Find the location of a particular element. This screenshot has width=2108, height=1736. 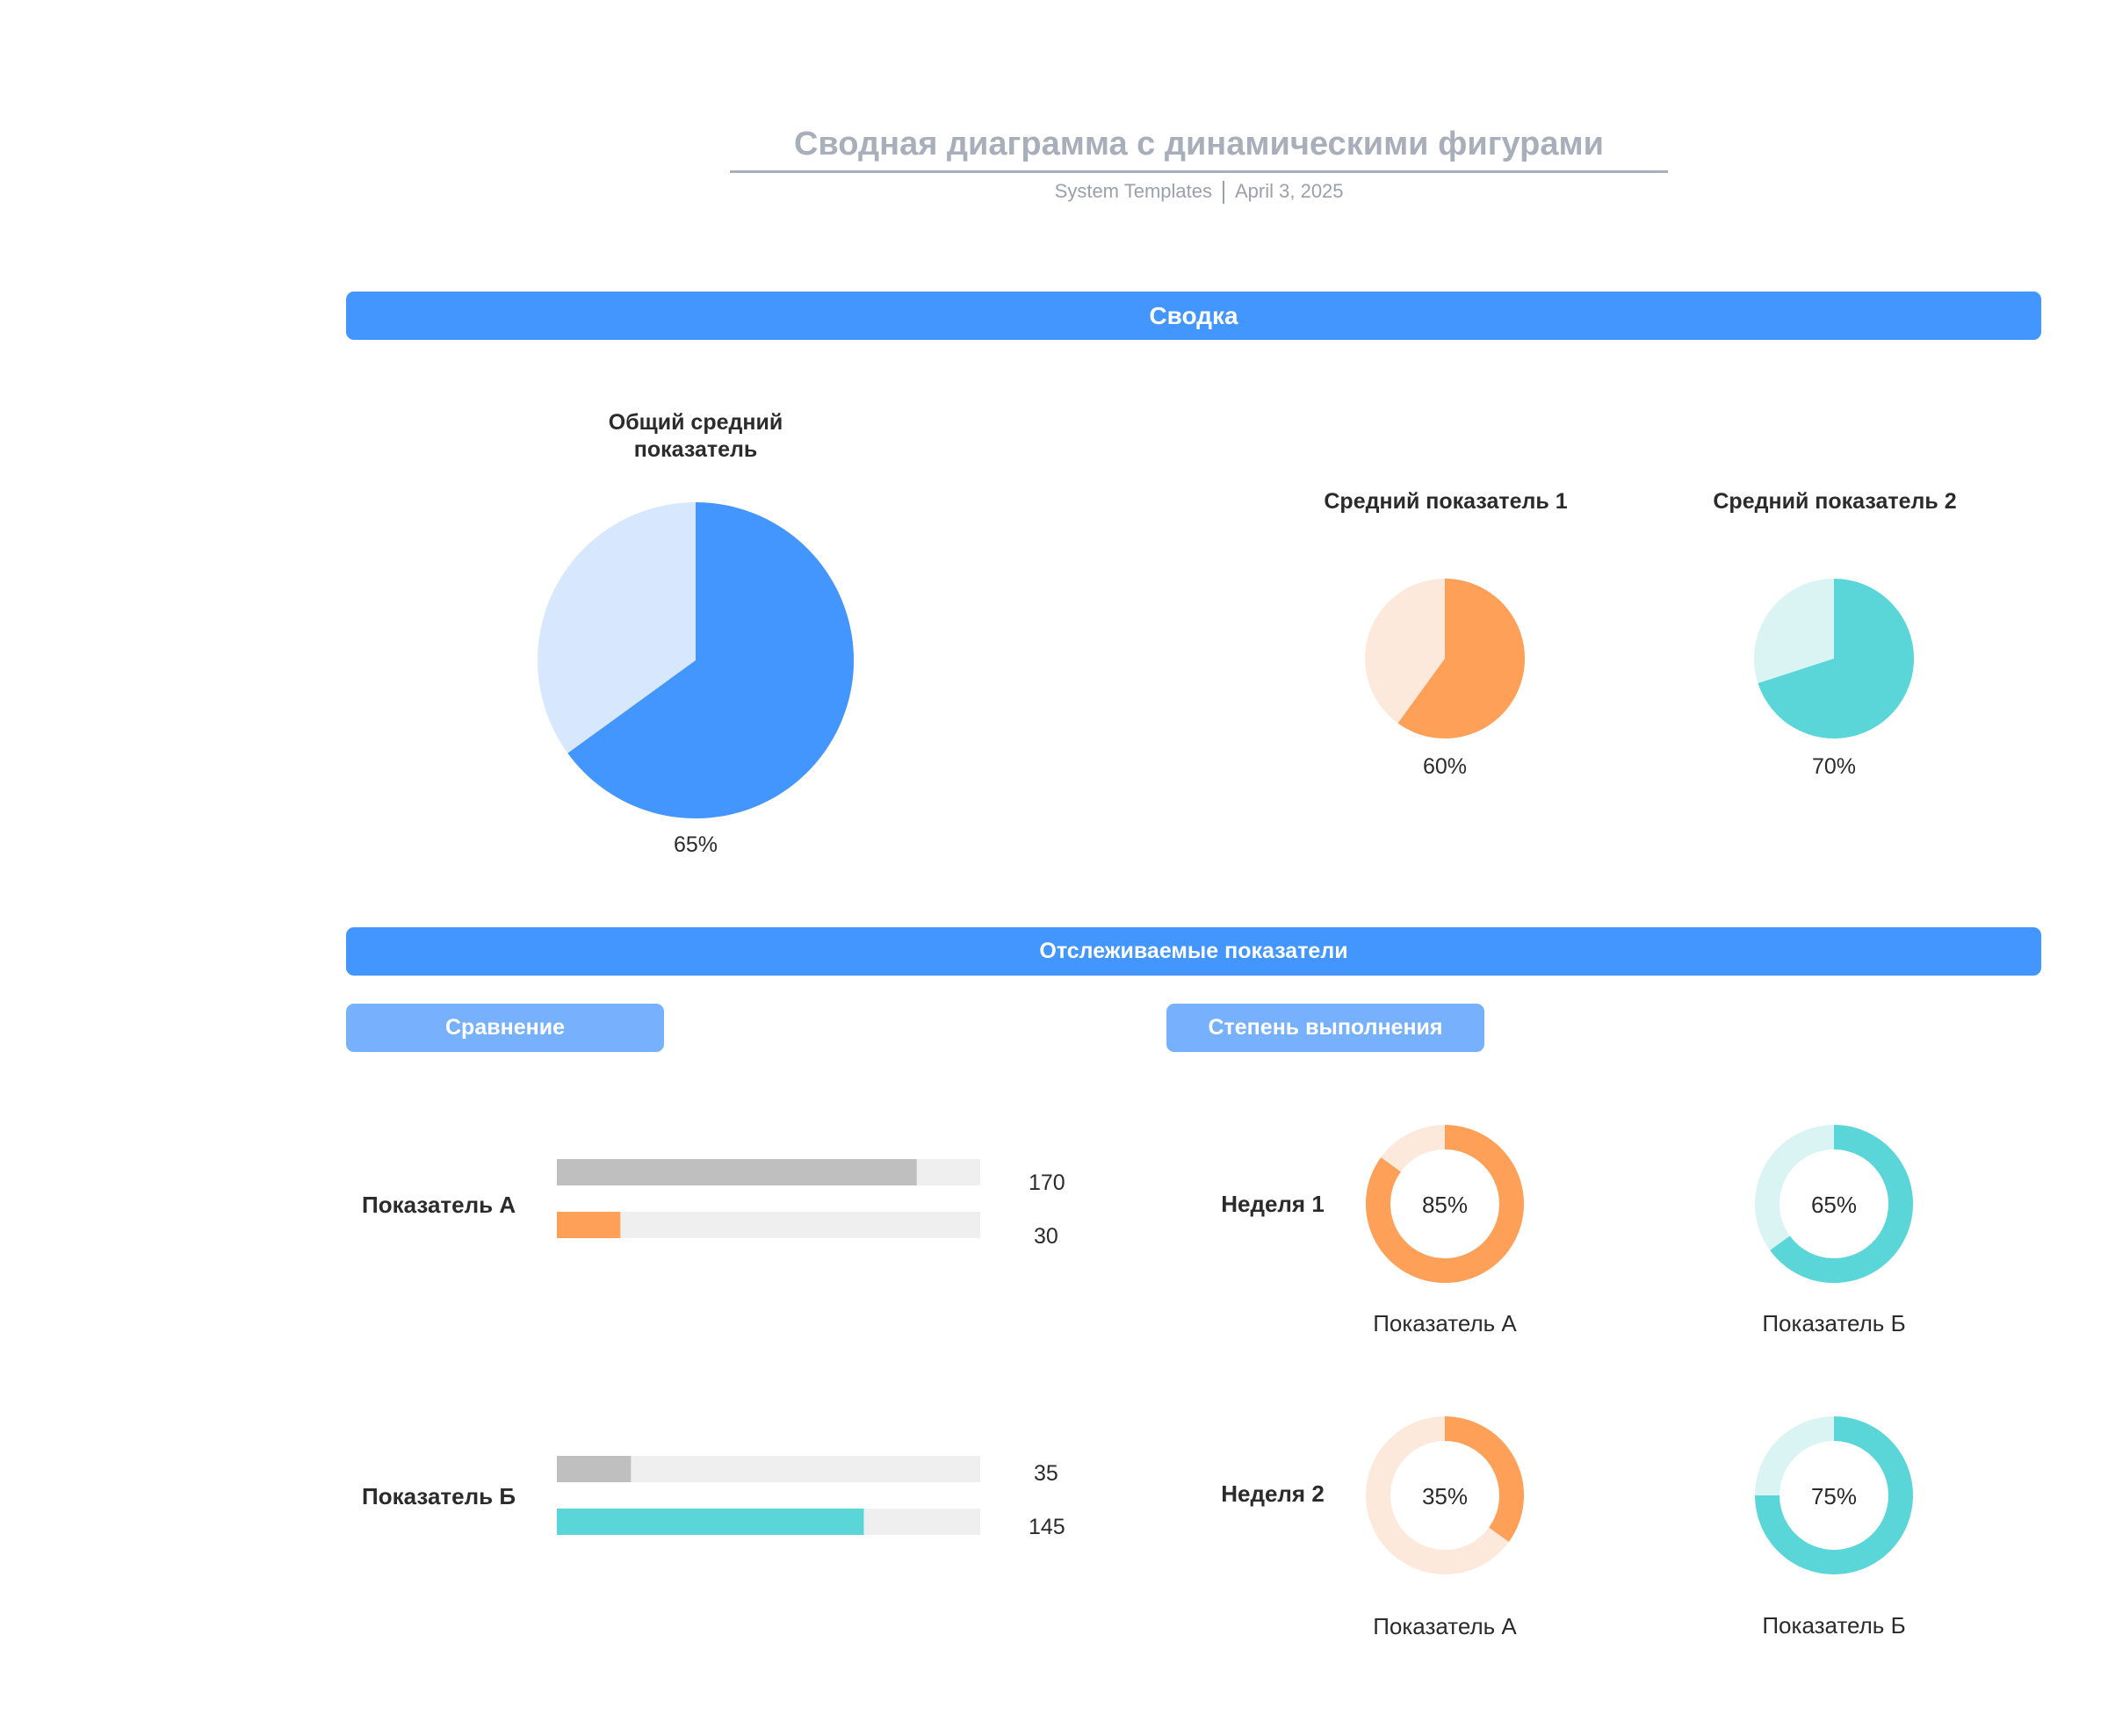

donut-arc-w1-b is located at coordinates (1841, 1204).